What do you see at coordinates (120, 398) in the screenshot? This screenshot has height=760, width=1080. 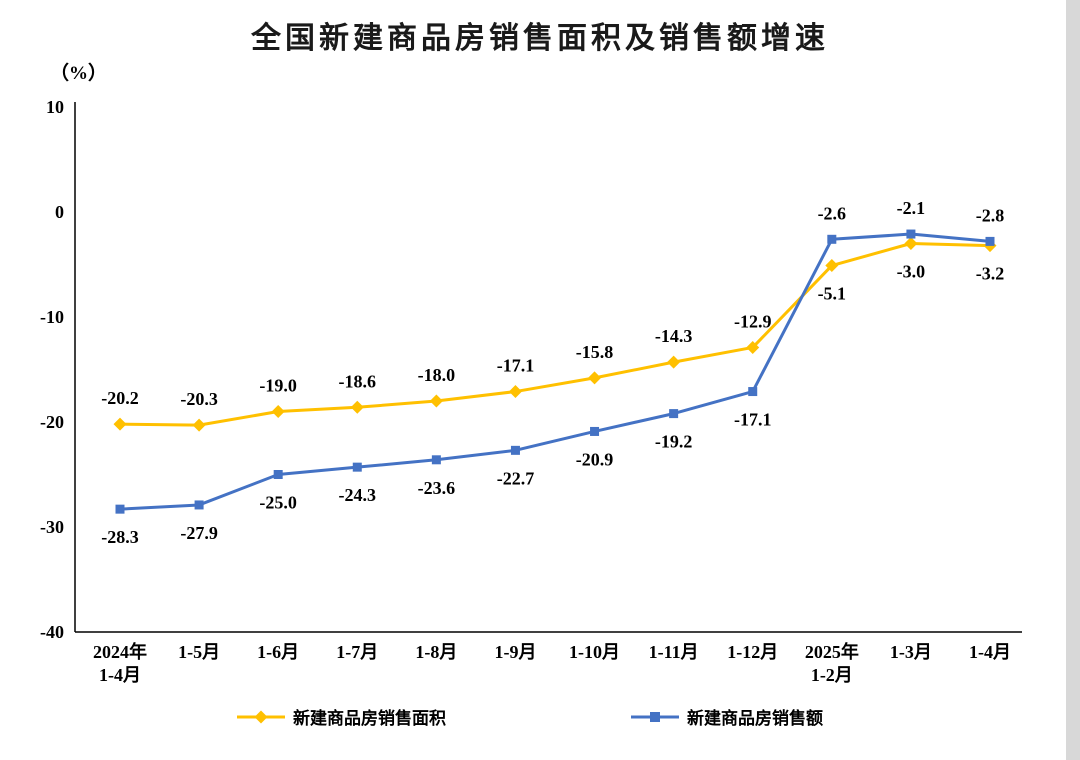 I see `sales-area-value-label: -20.2` at bounding box center [120, 398].